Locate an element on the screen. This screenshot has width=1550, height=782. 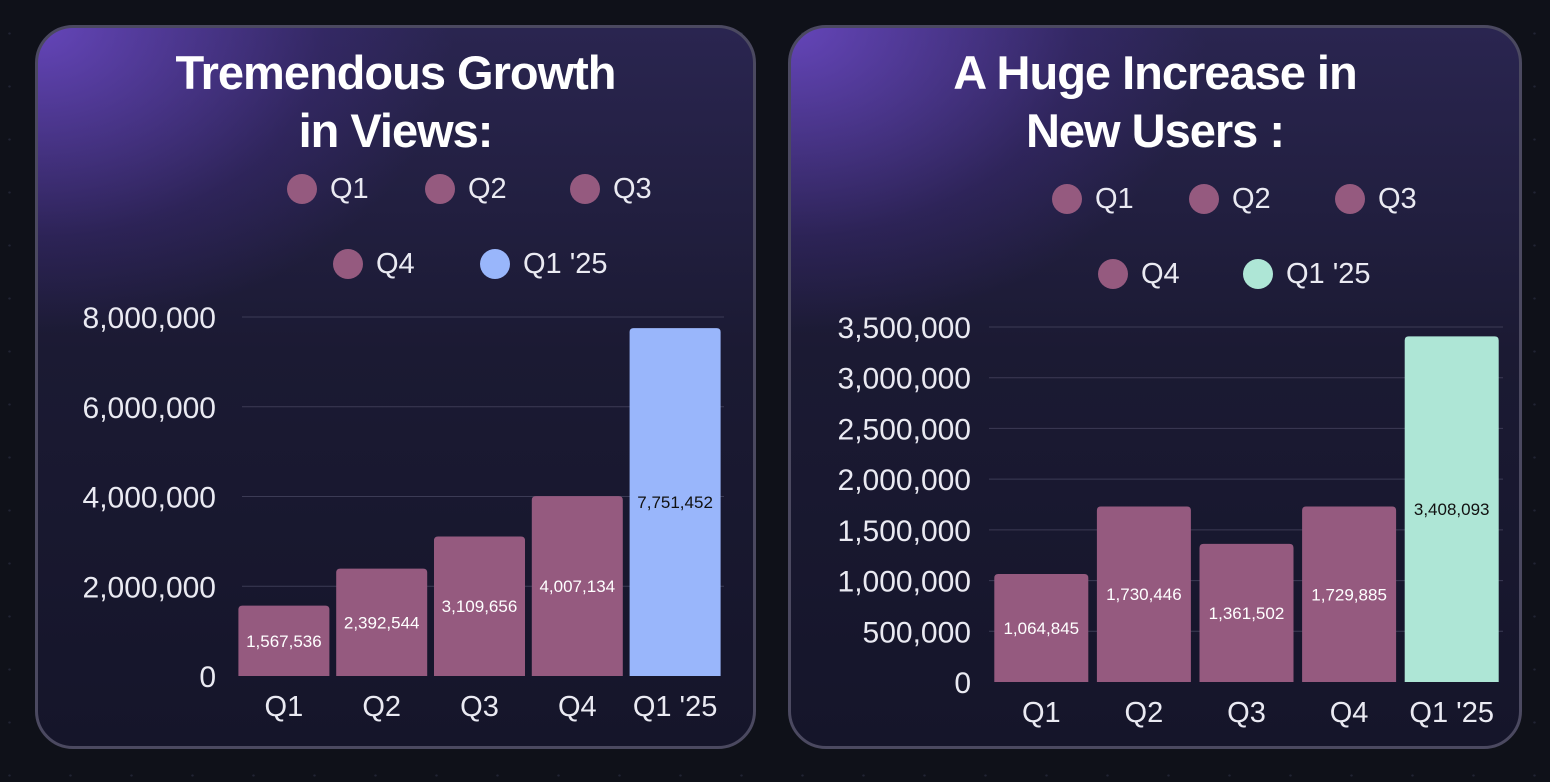
bar-value-label: 1,064,845 is located at coordinates (1041, 628).